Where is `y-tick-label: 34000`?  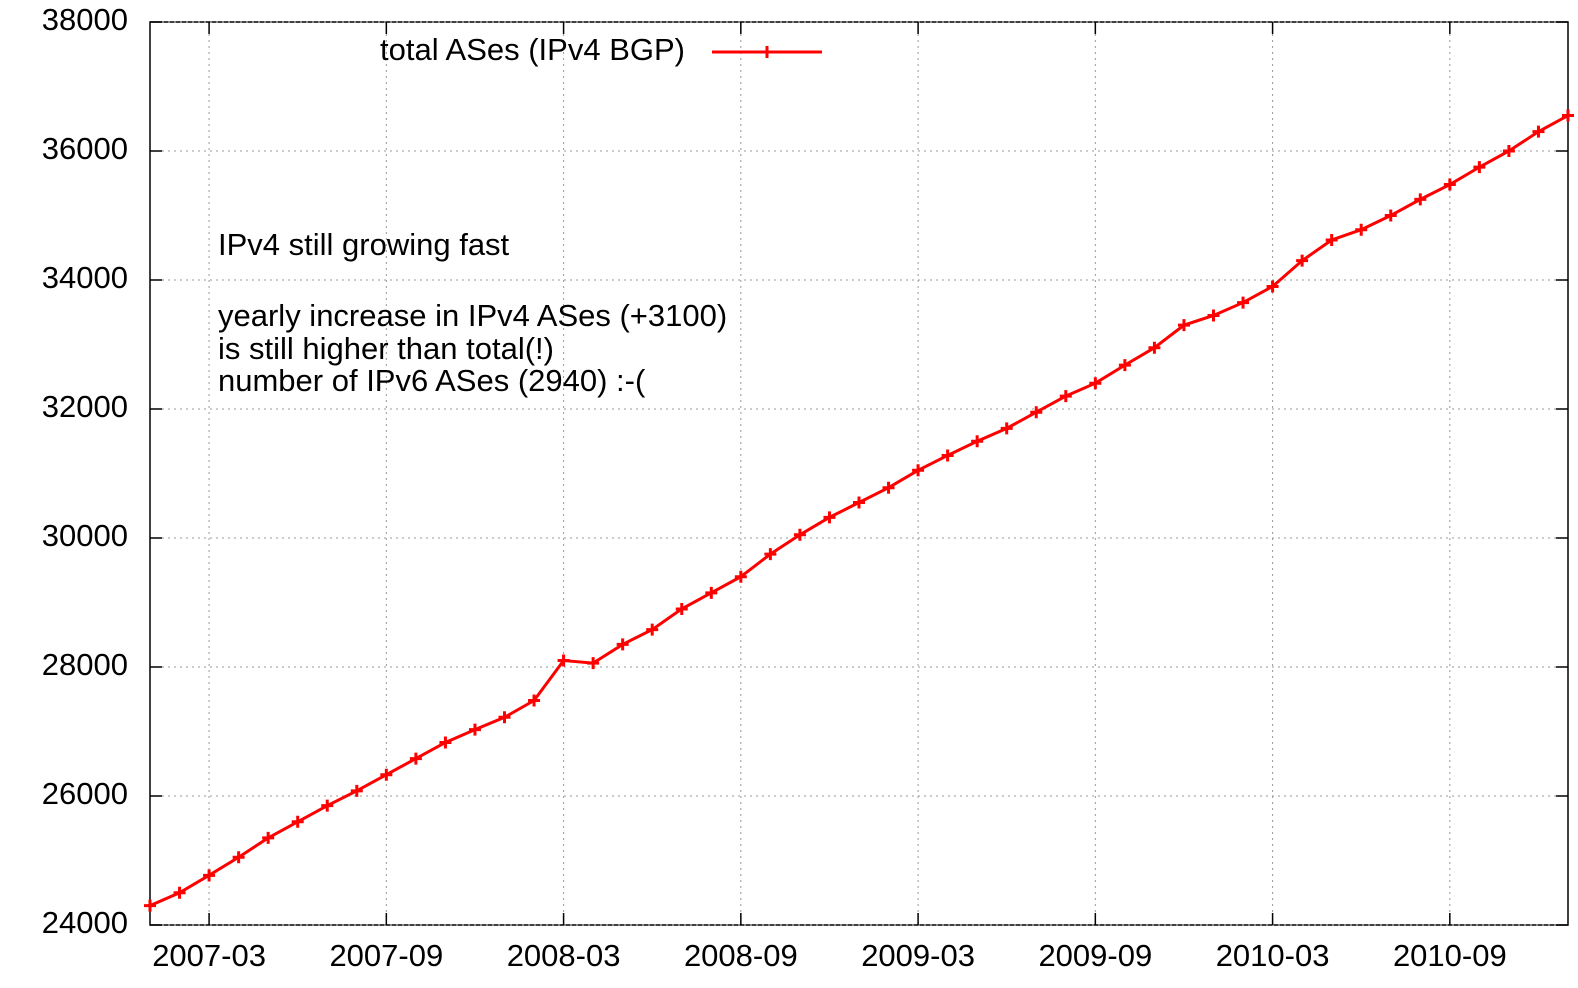
y-tick-label: 34000 is located at coordinates (85, 277).